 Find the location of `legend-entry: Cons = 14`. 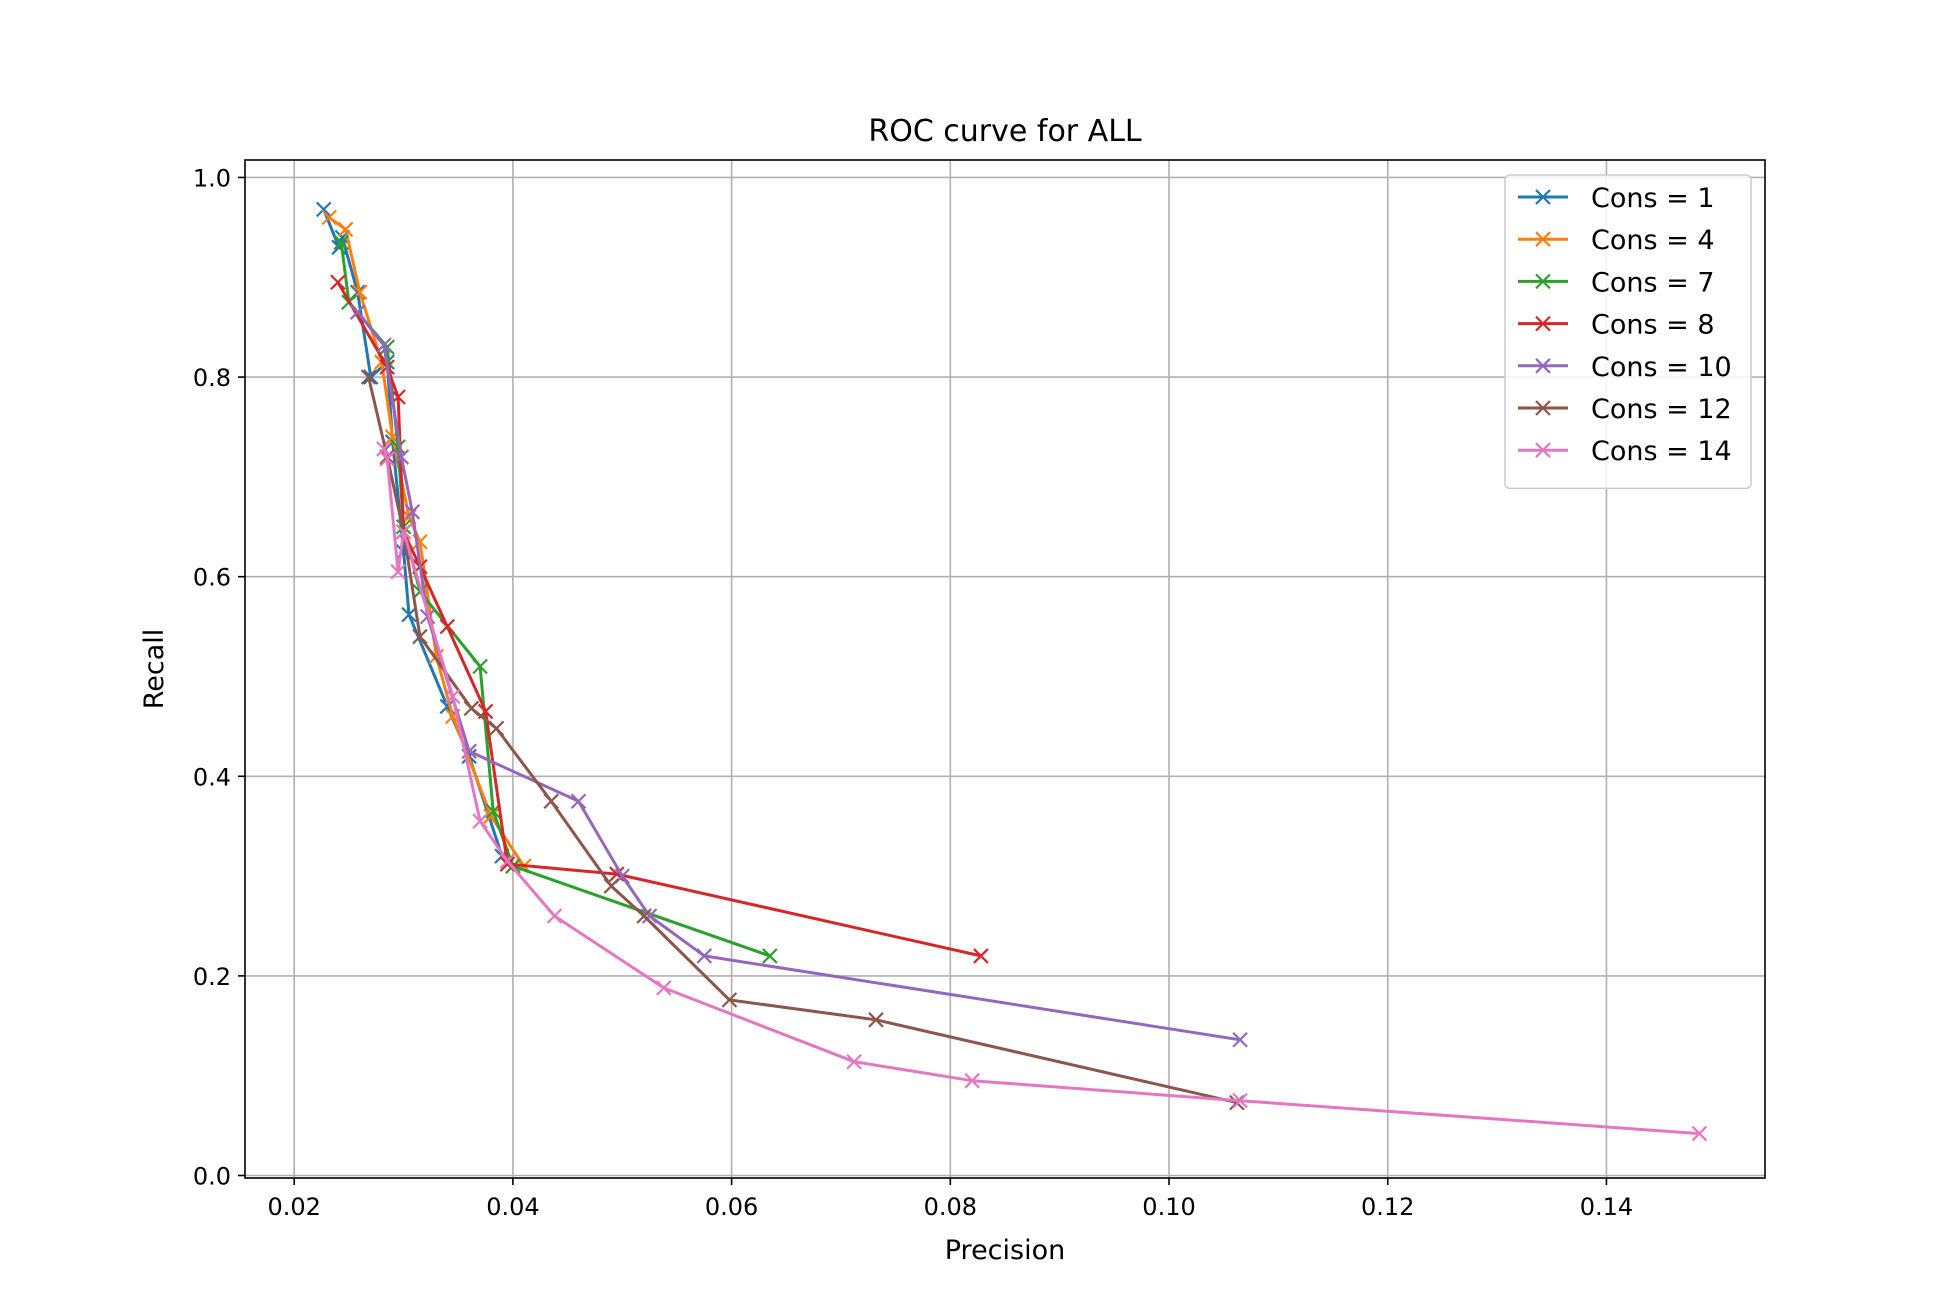

legend-entry: Cons = 14 is located at coordinates (1625, 451).